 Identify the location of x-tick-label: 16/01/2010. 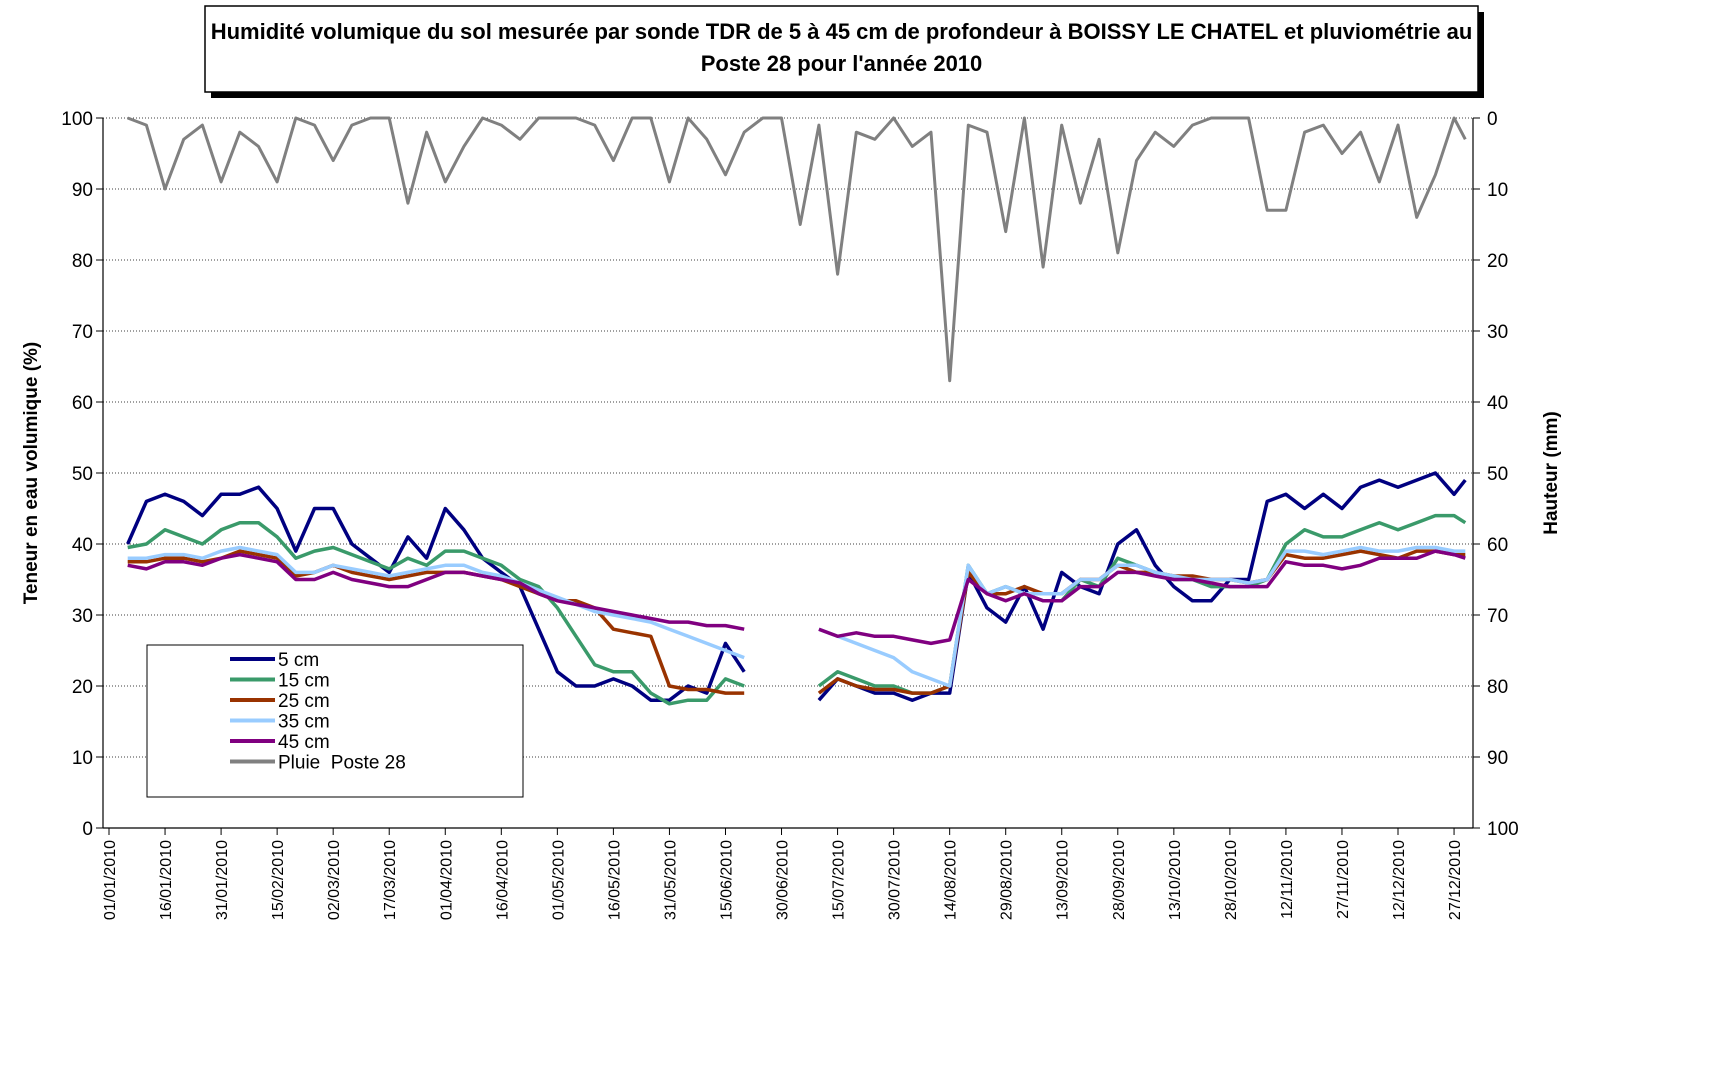
(166, 880).